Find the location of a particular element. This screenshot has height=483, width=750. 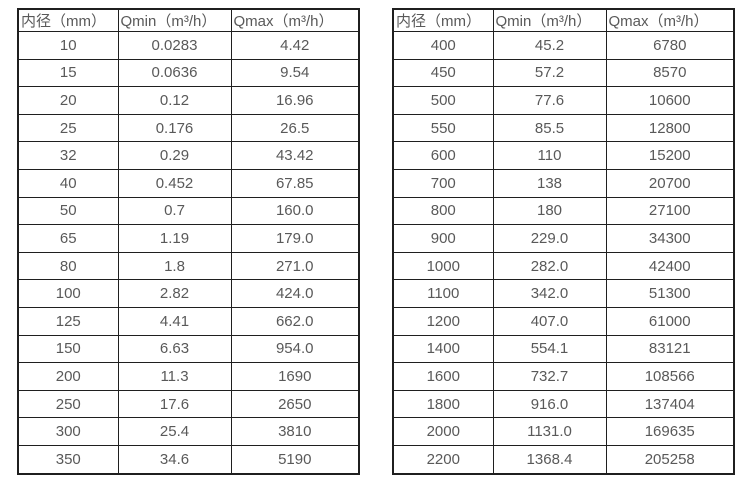

table-cell: 1690 is located at coordinates (295, 376).